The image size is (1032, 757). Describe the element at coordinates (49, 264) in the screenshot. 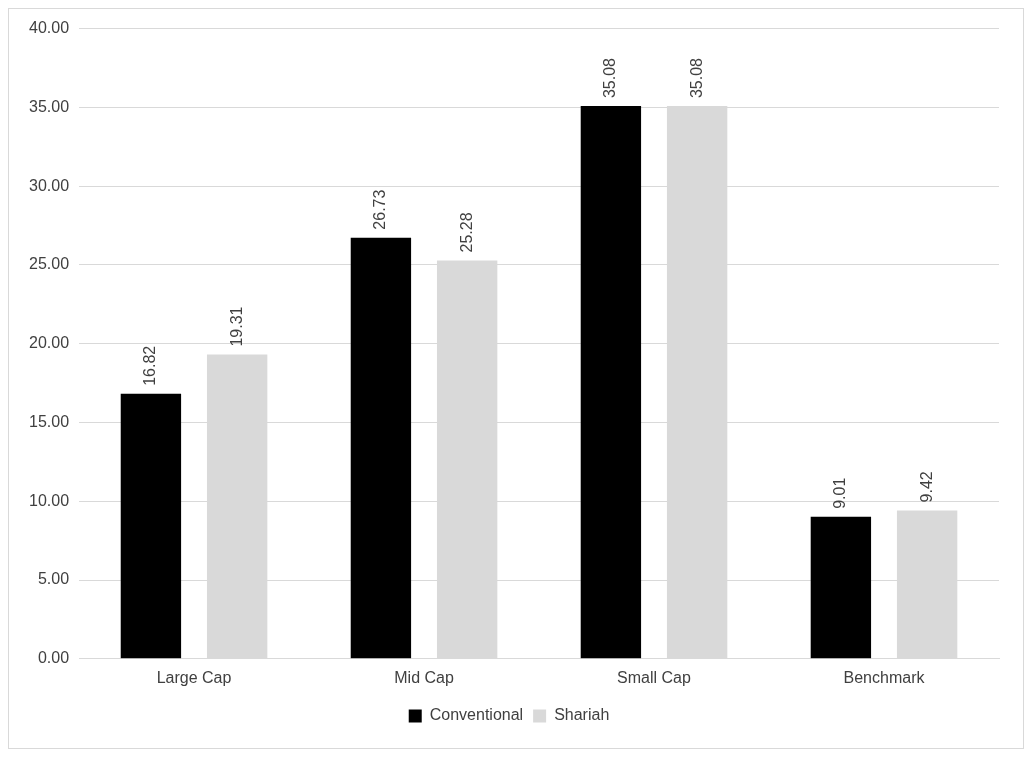

I see `y-tick-label: 25.00` at that location.